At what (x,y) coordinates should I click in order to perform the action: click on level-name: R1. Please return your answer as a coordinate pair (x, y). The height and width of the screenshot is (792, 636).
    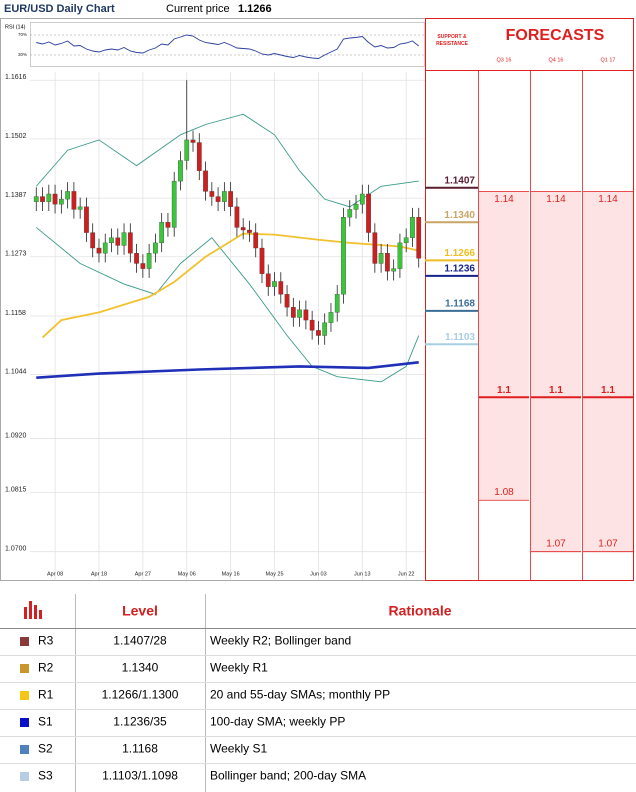
    Looking at the image, I should click on (46, 695).